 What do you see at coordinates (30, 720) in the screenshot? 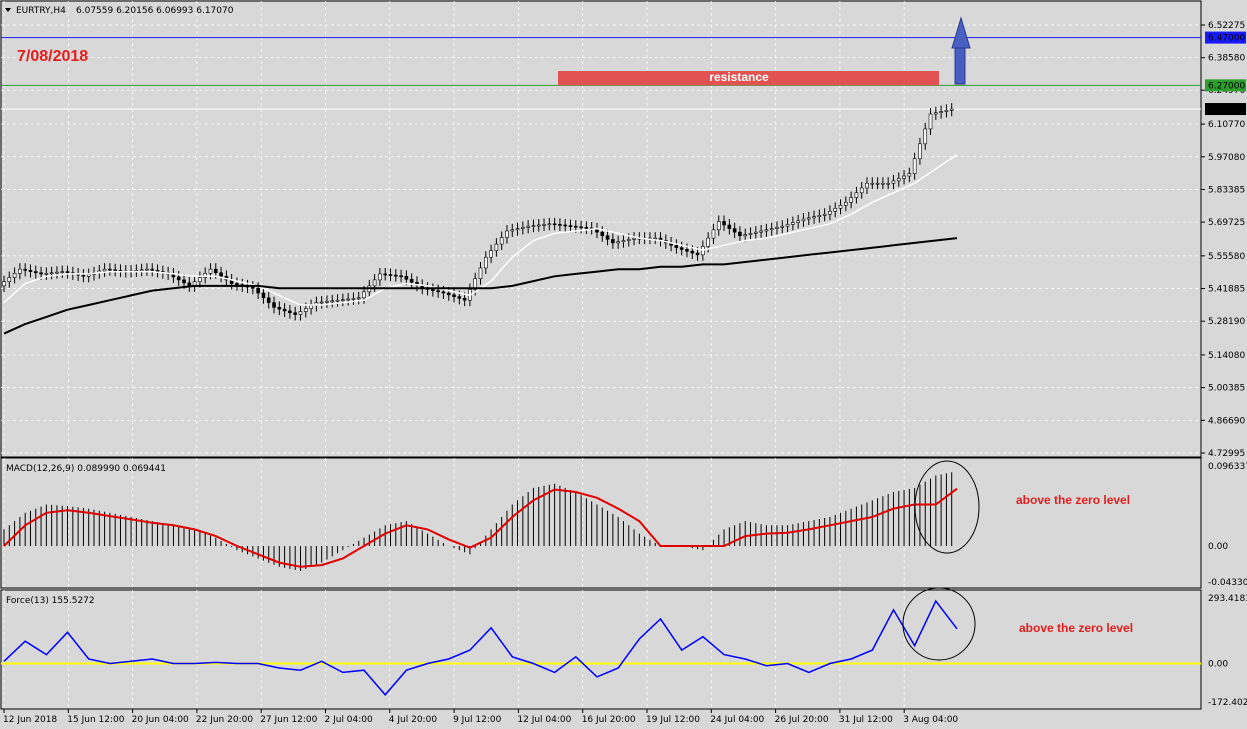
I see `x-tick-label: 12 Jun 2018` at bounding box center [30, 720].